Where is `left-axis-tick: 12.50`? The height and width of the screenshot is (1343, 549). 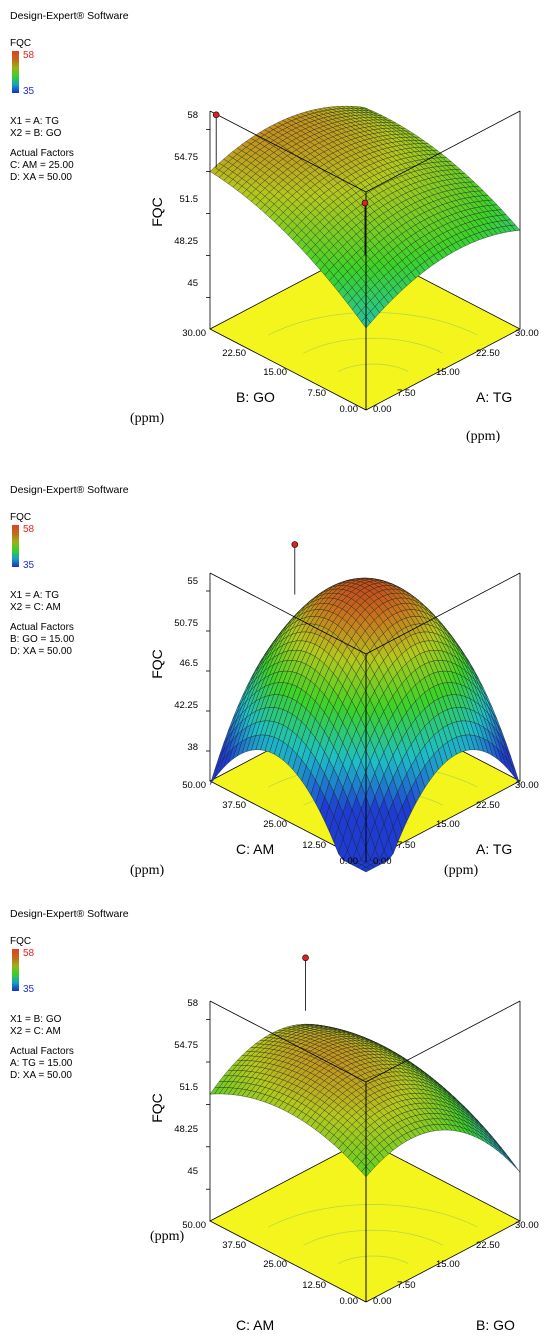
left-axis-tick: 12.50 is located at coordinates (314, 845).